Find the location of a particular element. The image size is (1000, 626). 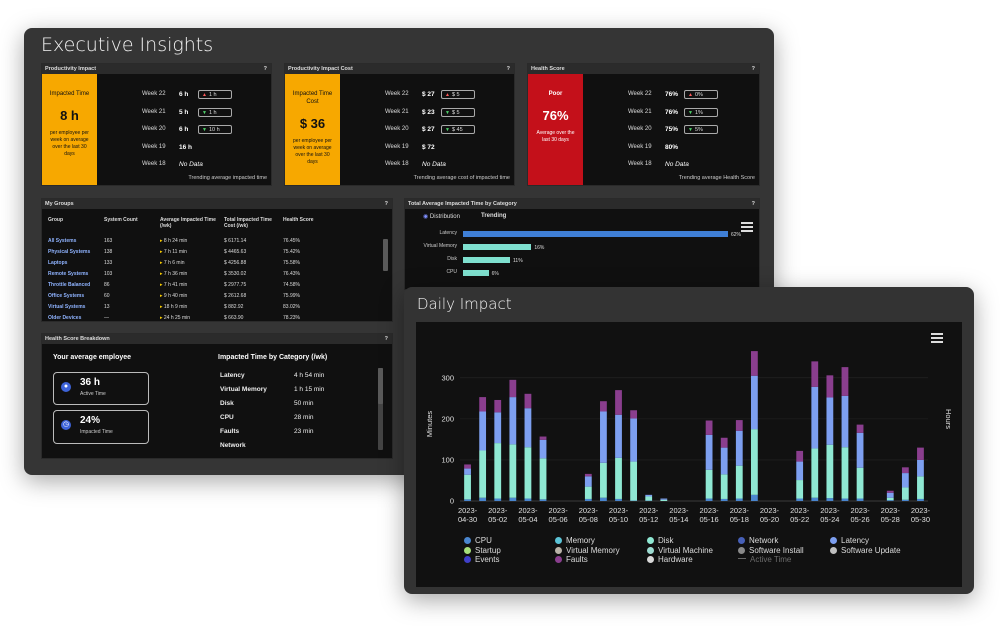

legend-item: Startup is located at coordinates (482, 550).